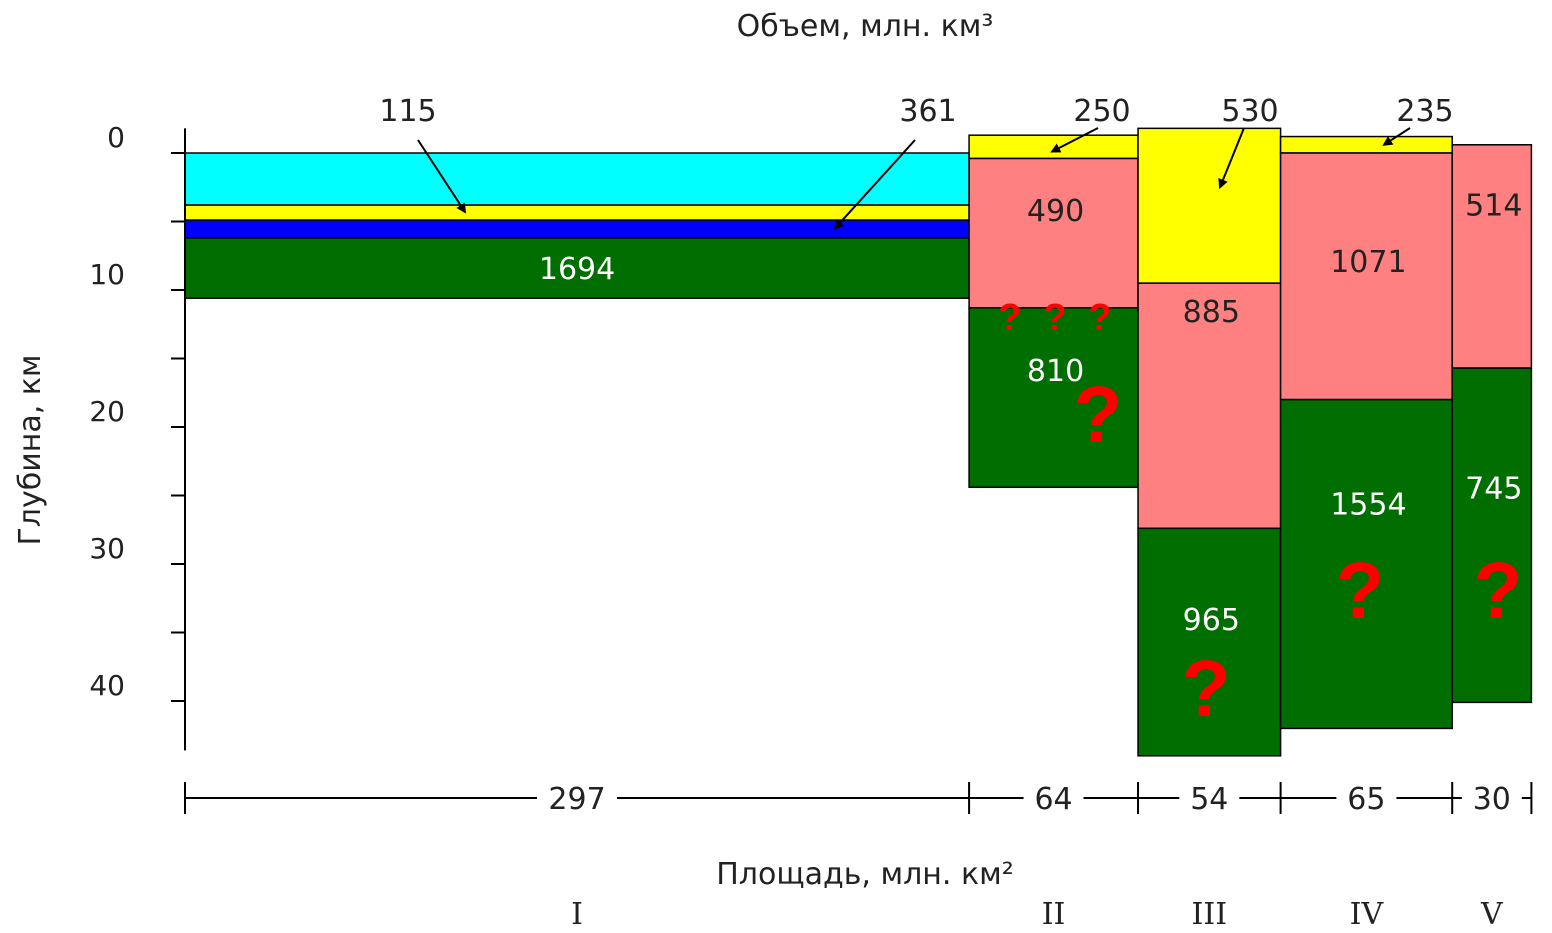 This screenshot has height=933, width=1552. What do you see at coordinates (107, 685) in the screenshot?
I see `y-tick-label: 40` at bounding box center [107, 685].